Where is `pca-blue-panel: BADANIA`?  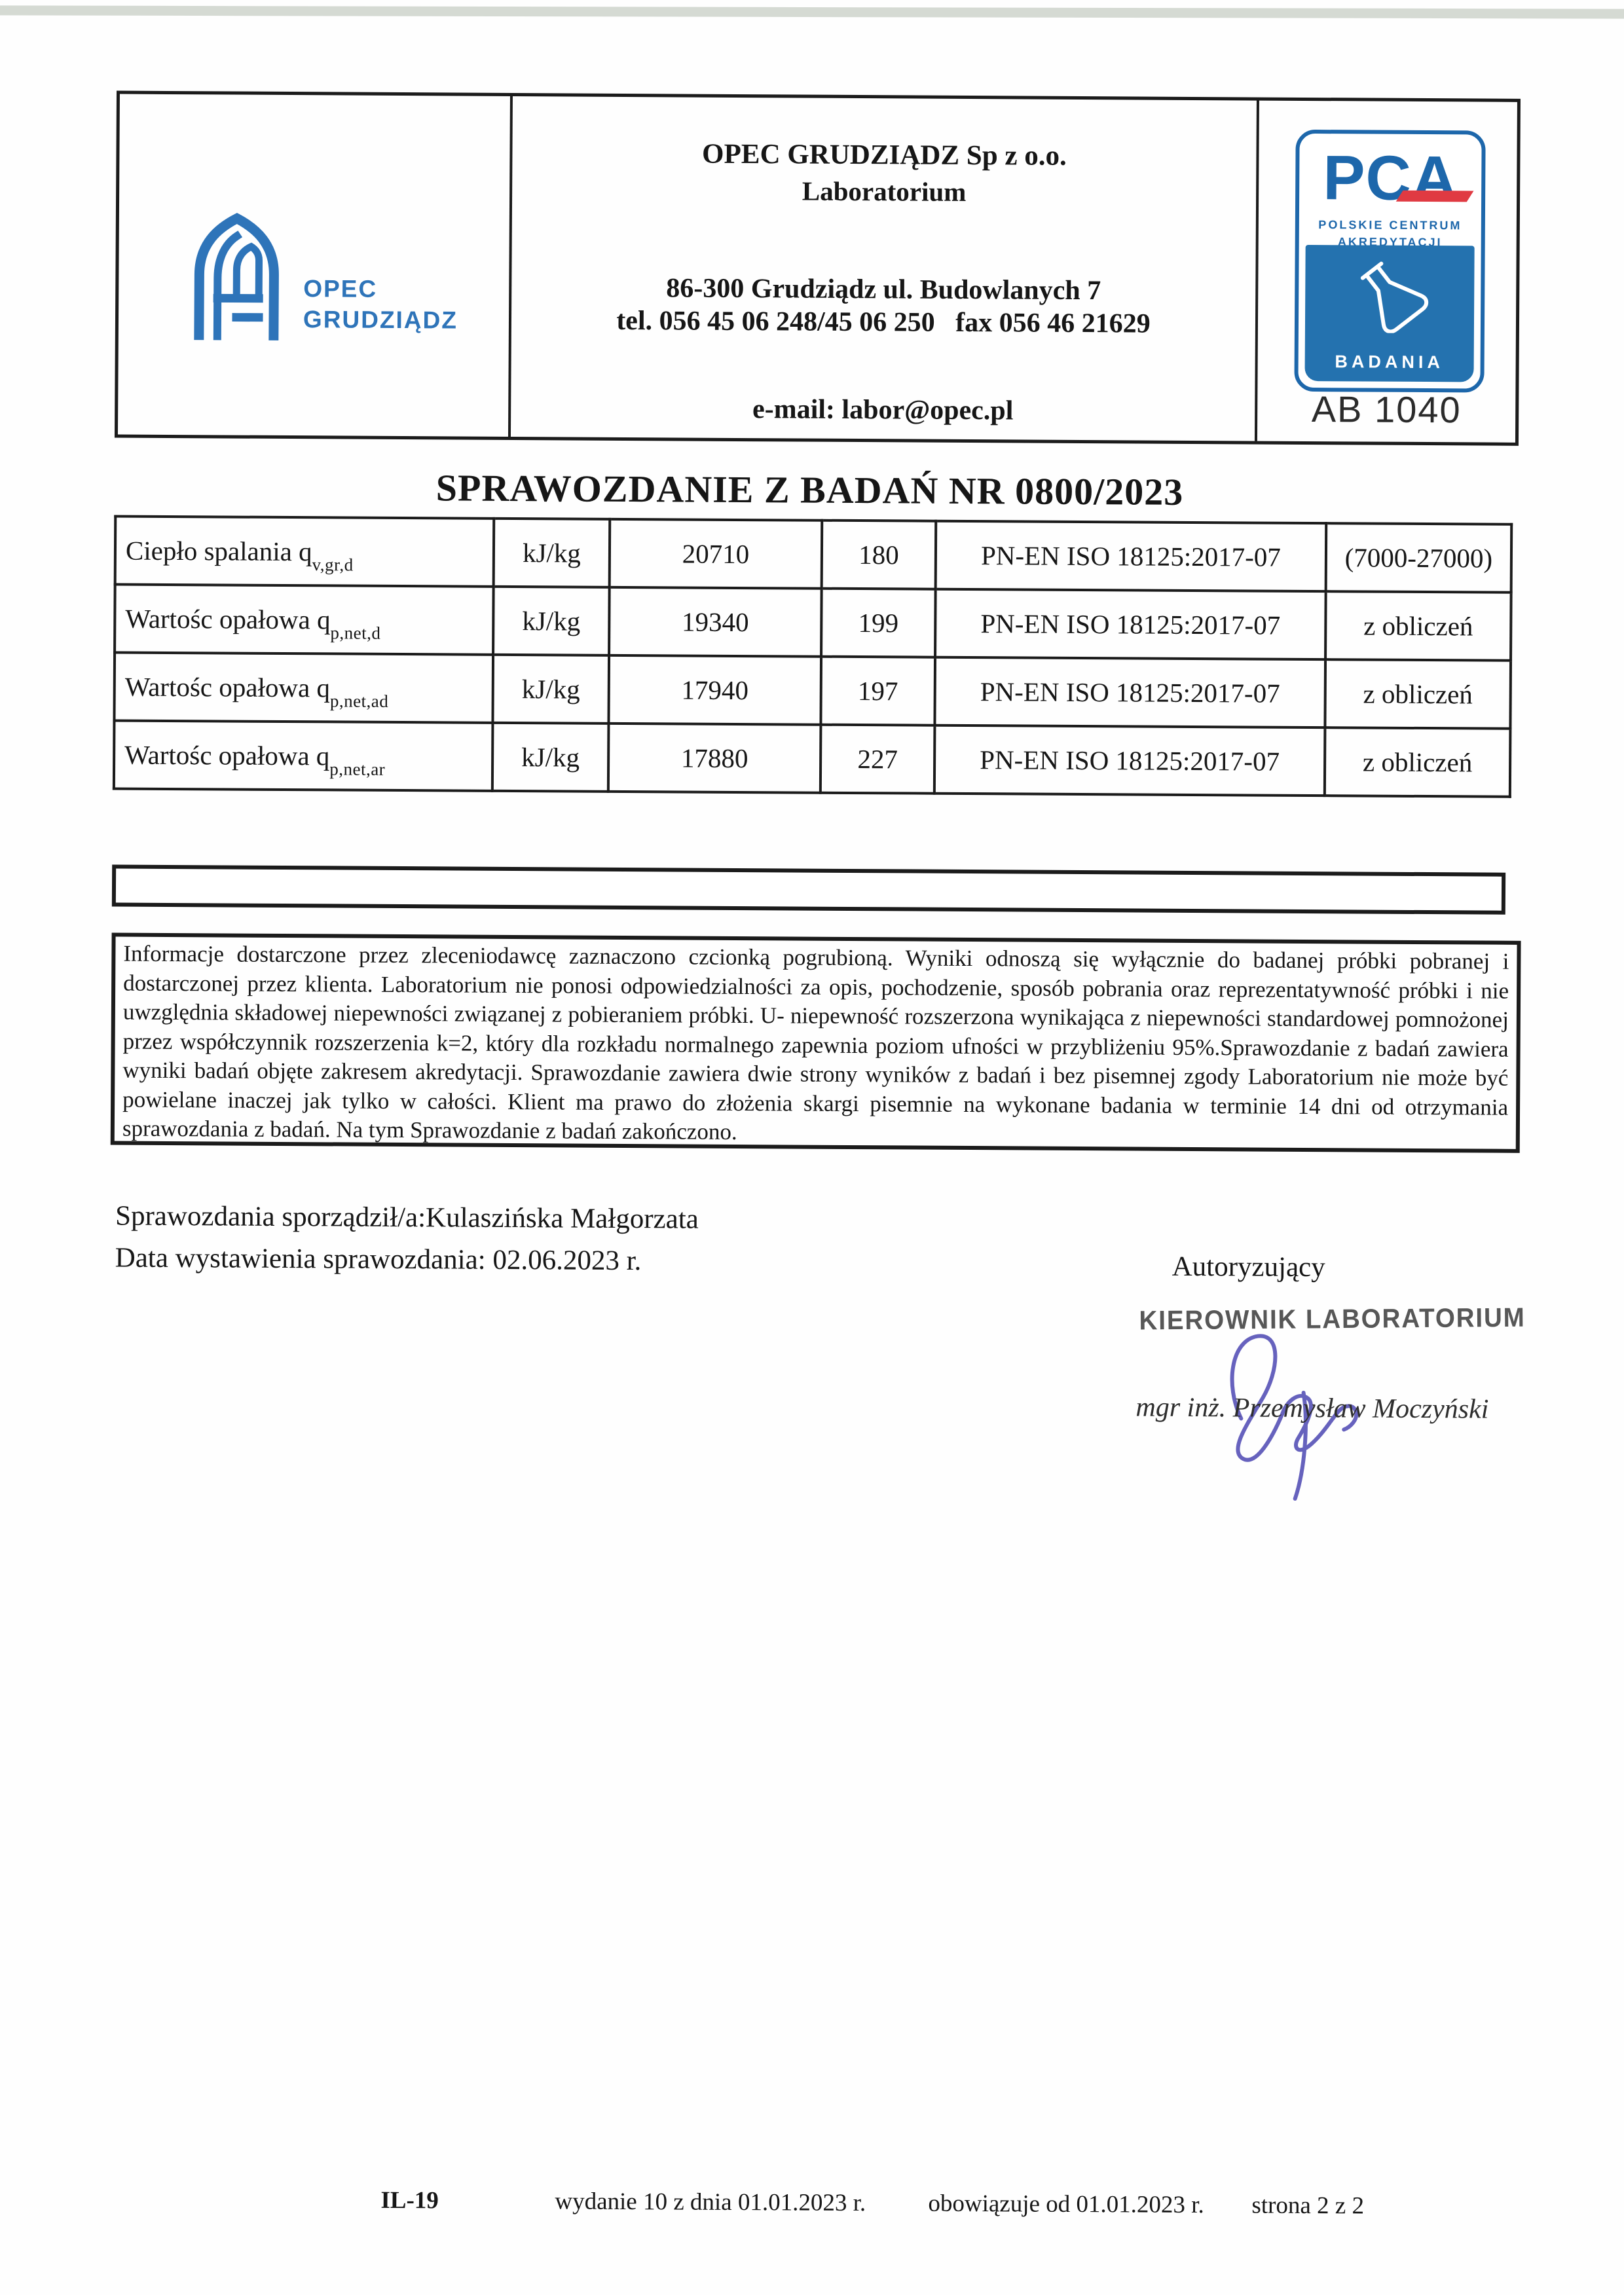 pca-blue-panel: BADANIA is located at coordinates (1389, 313).